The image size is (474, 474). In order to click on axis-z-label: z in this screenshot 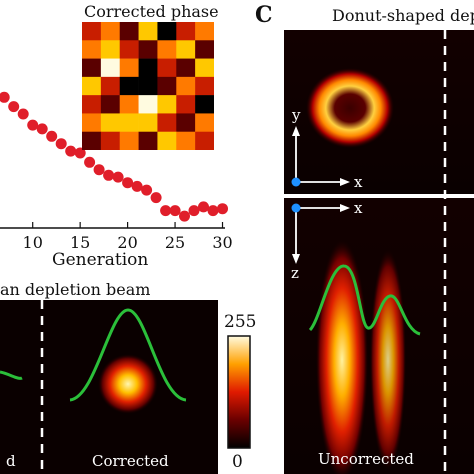, I will do `click(295, 273)`.